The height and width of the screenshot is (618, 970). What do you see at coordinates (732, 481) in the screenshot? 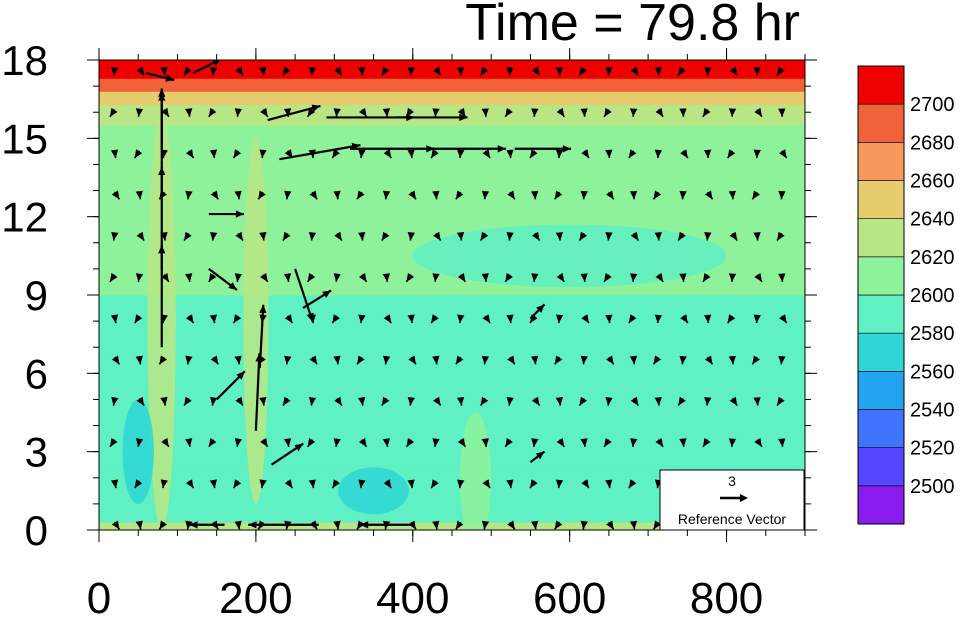
I see `reference-vector-value: 3` at bounding box center [732, 481].